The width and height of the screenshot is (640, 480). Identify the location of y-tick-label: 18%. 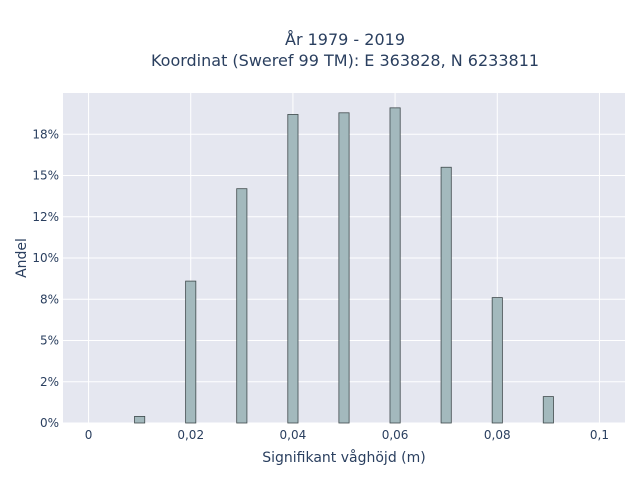
(45, 134).